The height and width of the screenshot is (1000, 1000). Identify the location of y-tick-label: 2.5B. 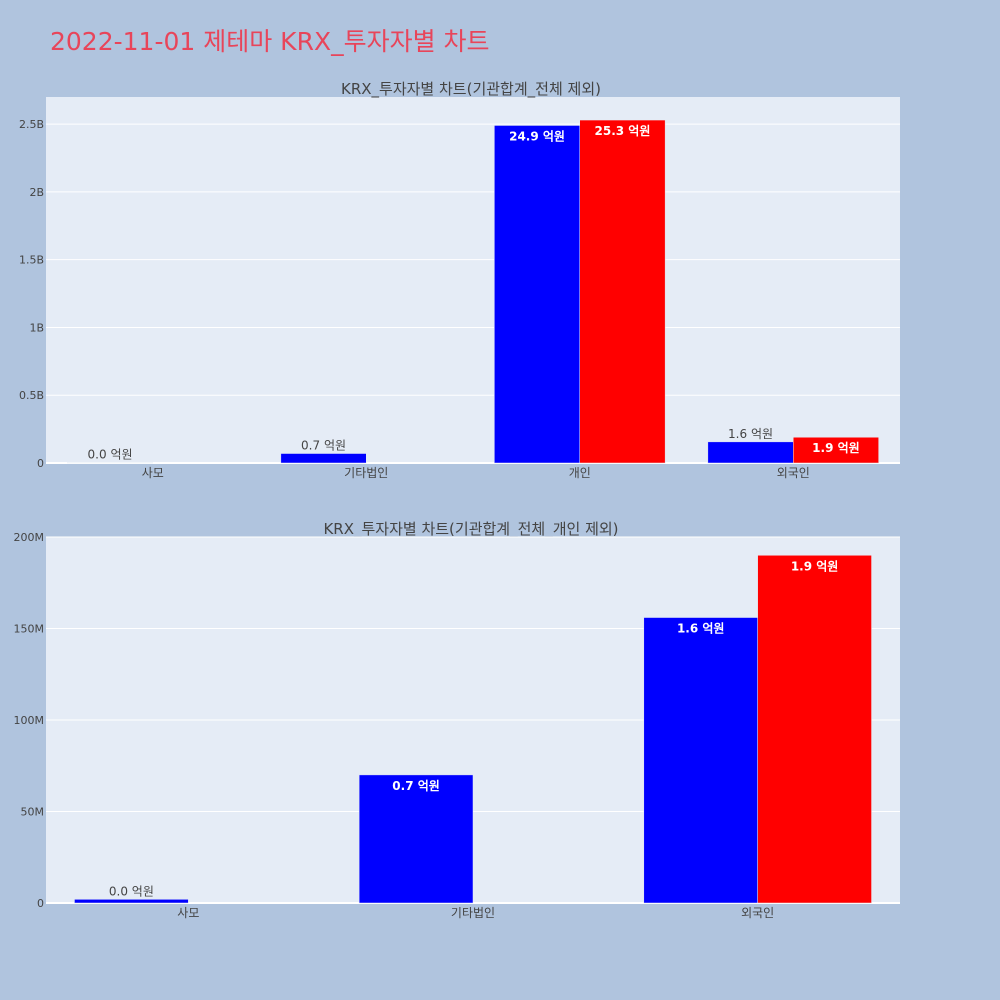
(31, 124).